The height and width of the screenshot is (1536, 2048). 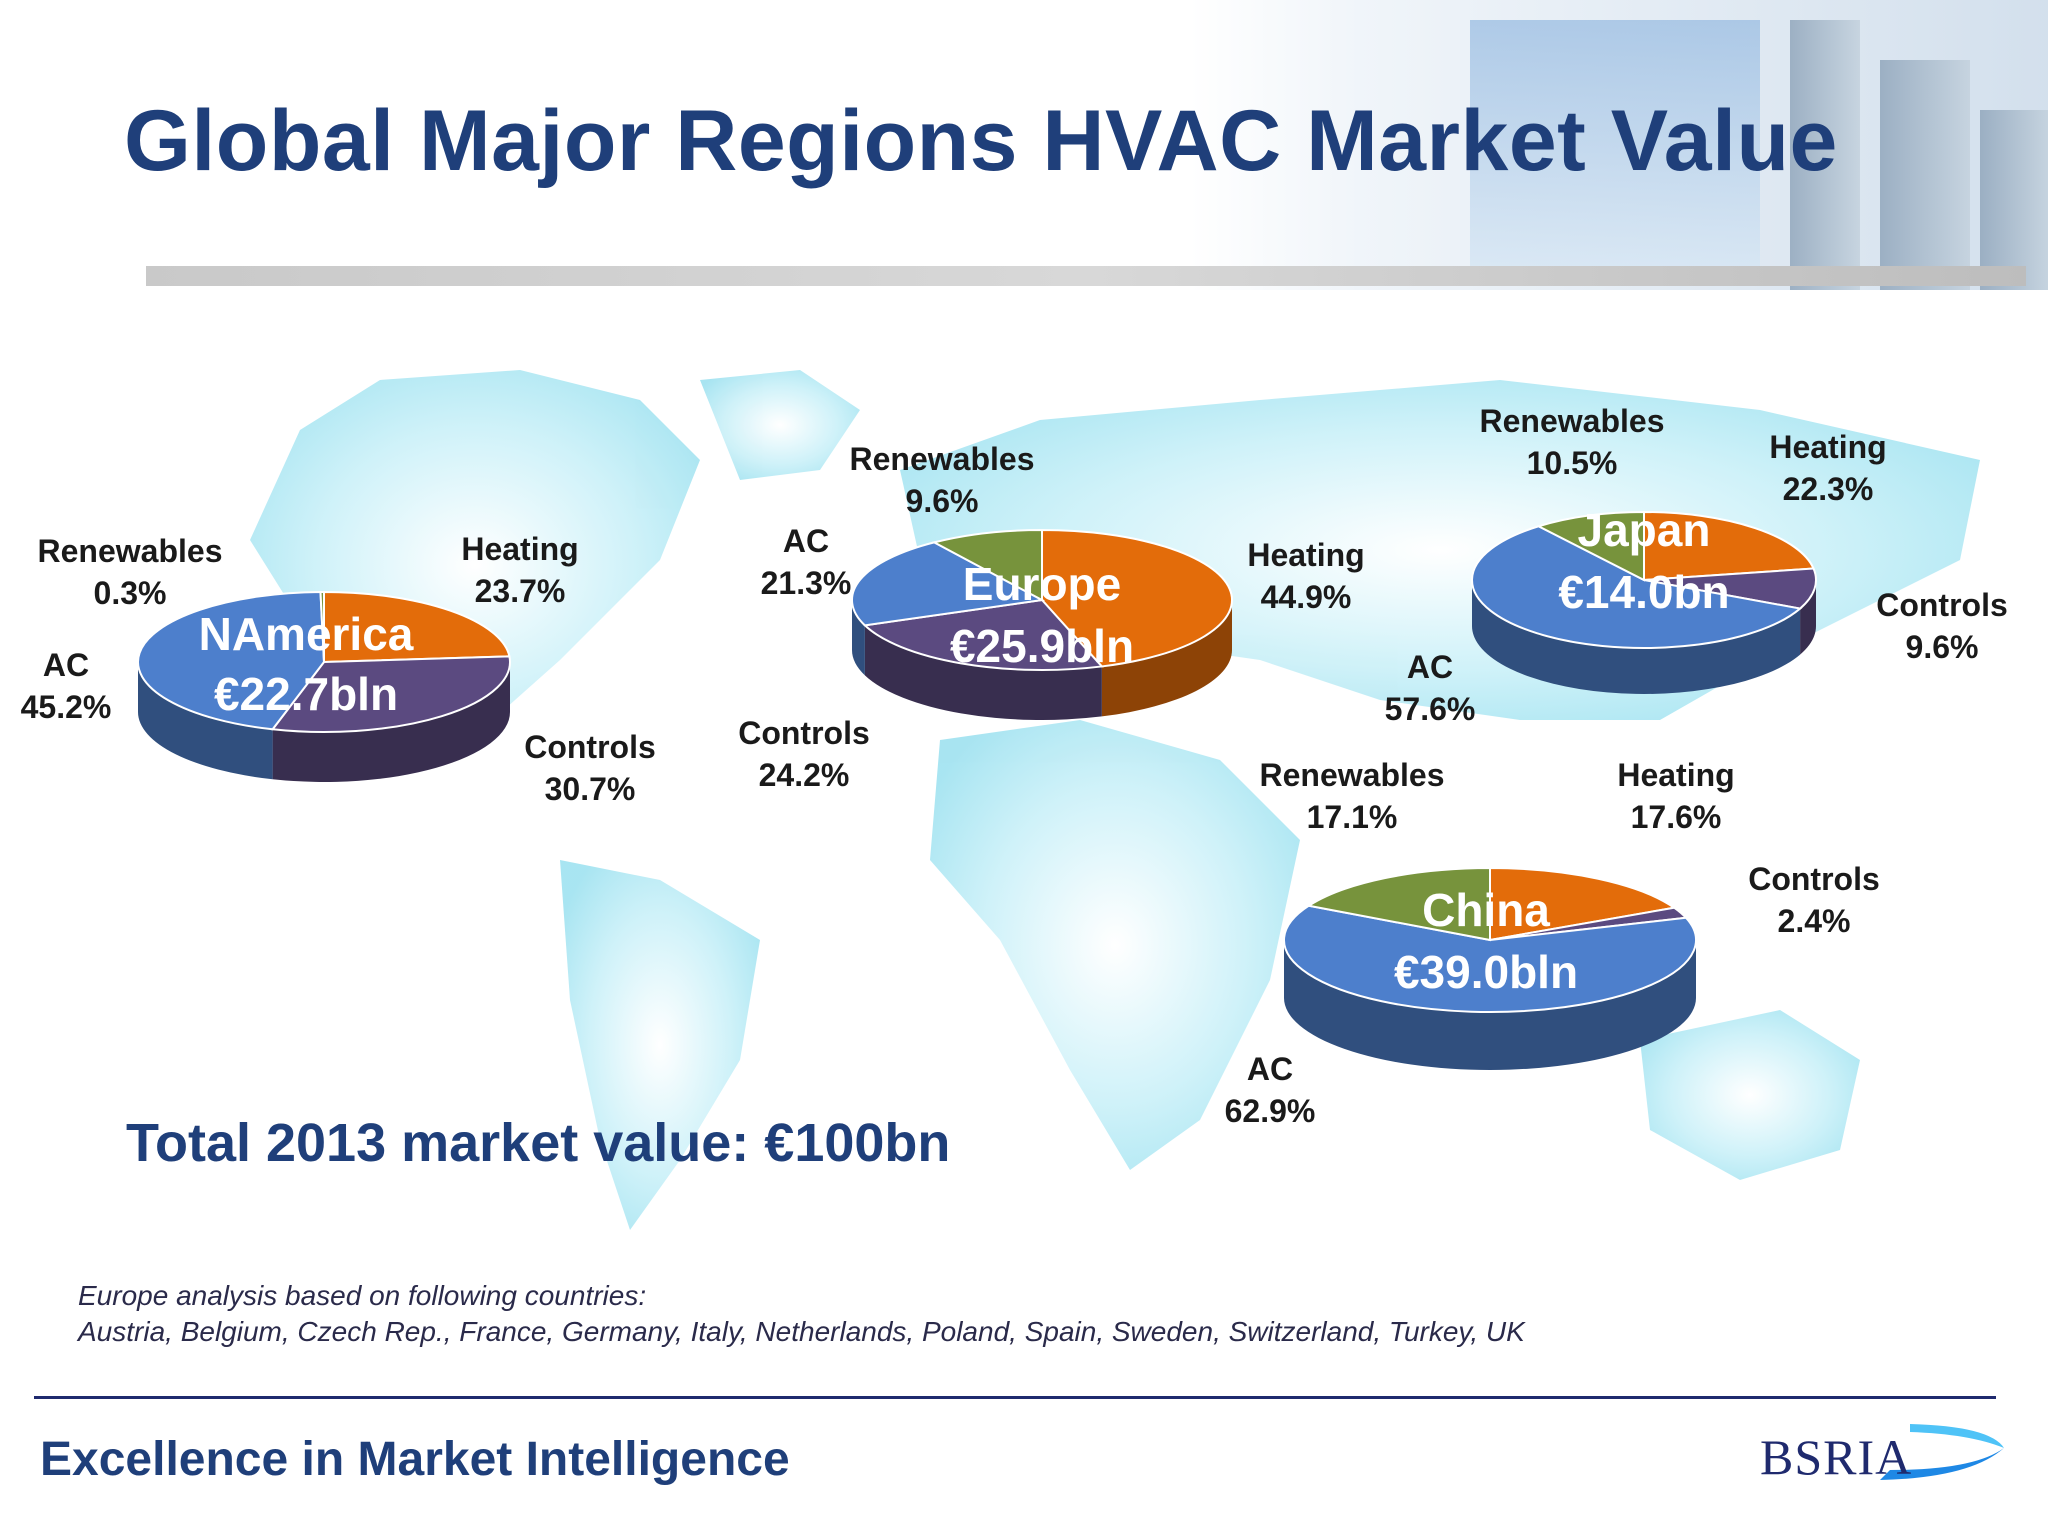 I want to click on slice-pct-heating: 23.7%, so click(x=520, y=591).